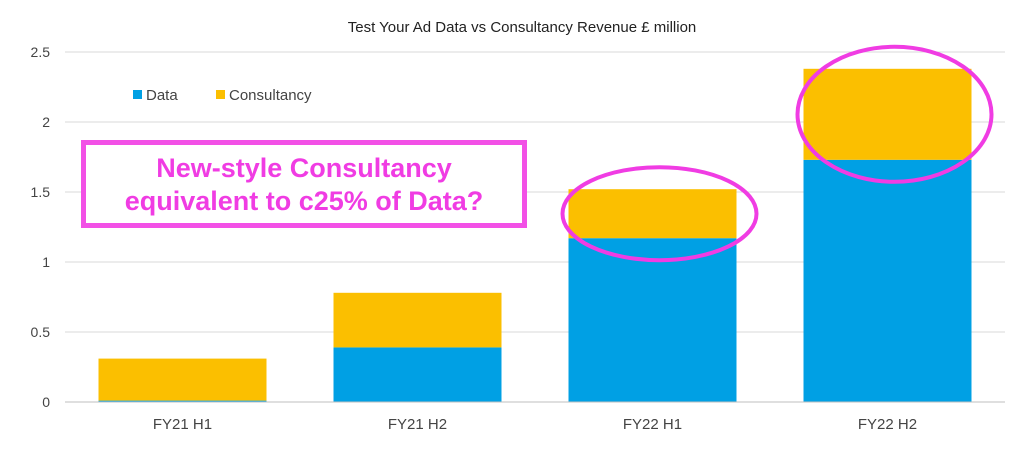  Describe the element at coordinates (887, 424) in the screenshot. I see `x-tick-label-3: FY22 H2` at that location.